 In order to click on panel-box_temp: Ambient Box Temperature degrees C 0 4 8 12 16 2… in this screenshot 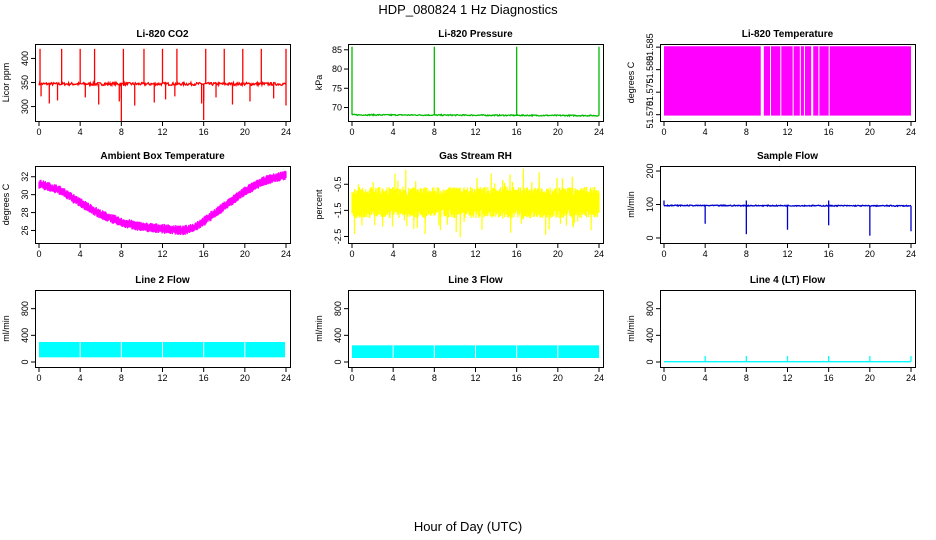, I will do `click(146, 205)`.